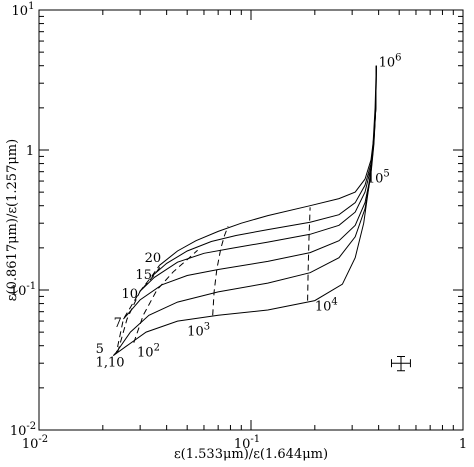 Image resolution: width=474 pixels, height=467 pixels. I want to click on curve-label: 104, so click(326, 305).